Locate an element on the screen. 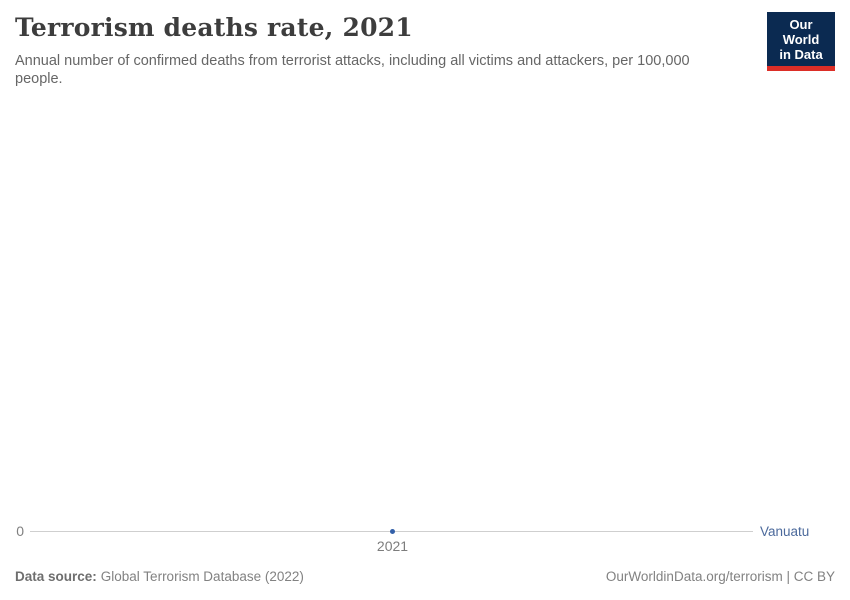  x-tick-2021: 2021 is located at coordinates (392, 546).